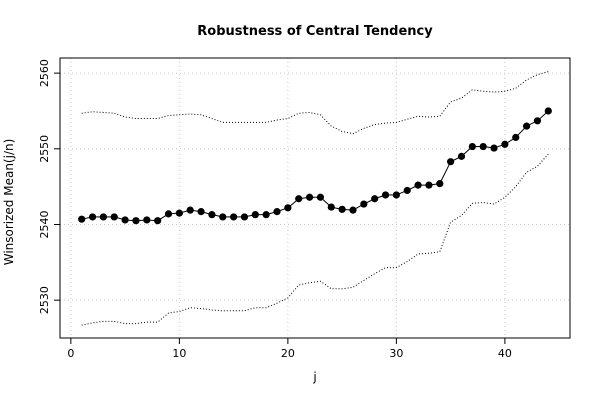  I want to click on y-axis: 2530 2540 2550 2560, so click(49, 186).